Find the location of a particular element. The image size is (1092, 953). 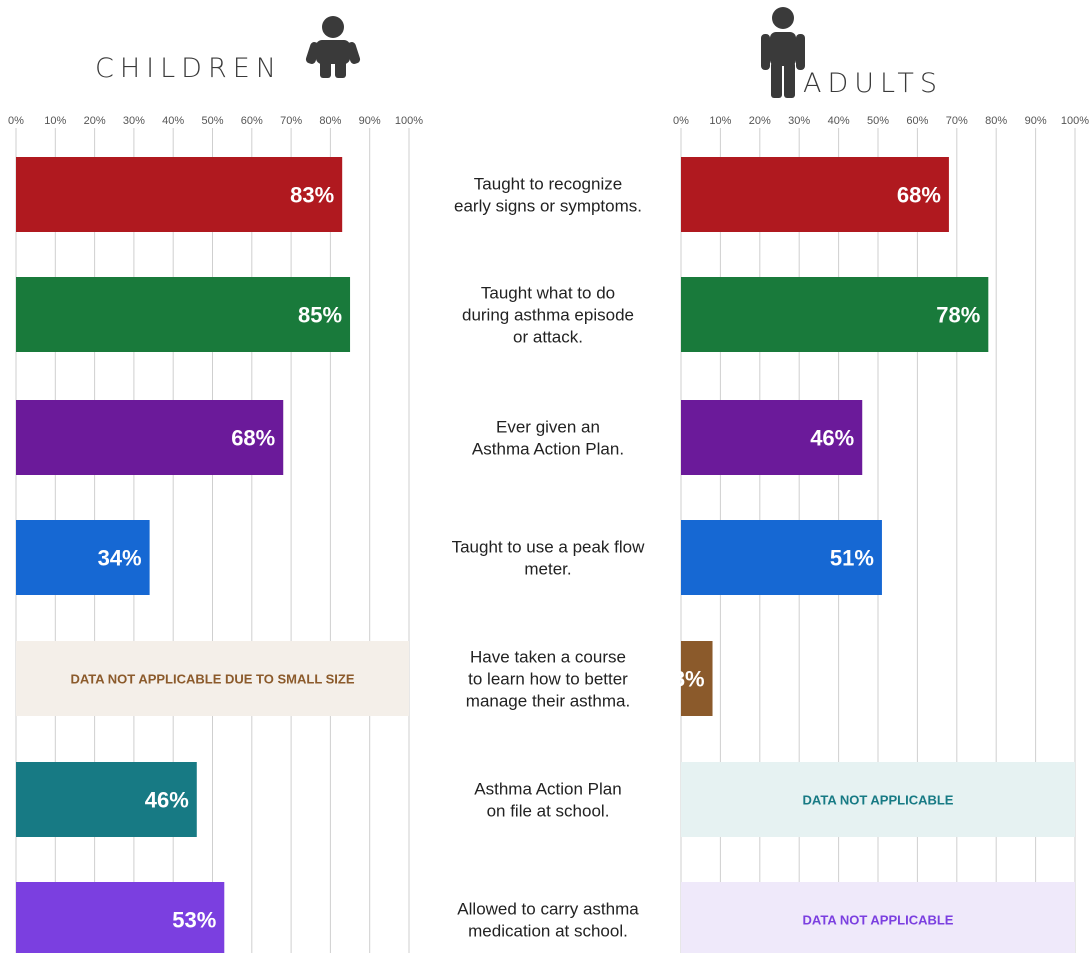

category-label-line: Asthma Action Plan. is located at coordinates (548, 449).